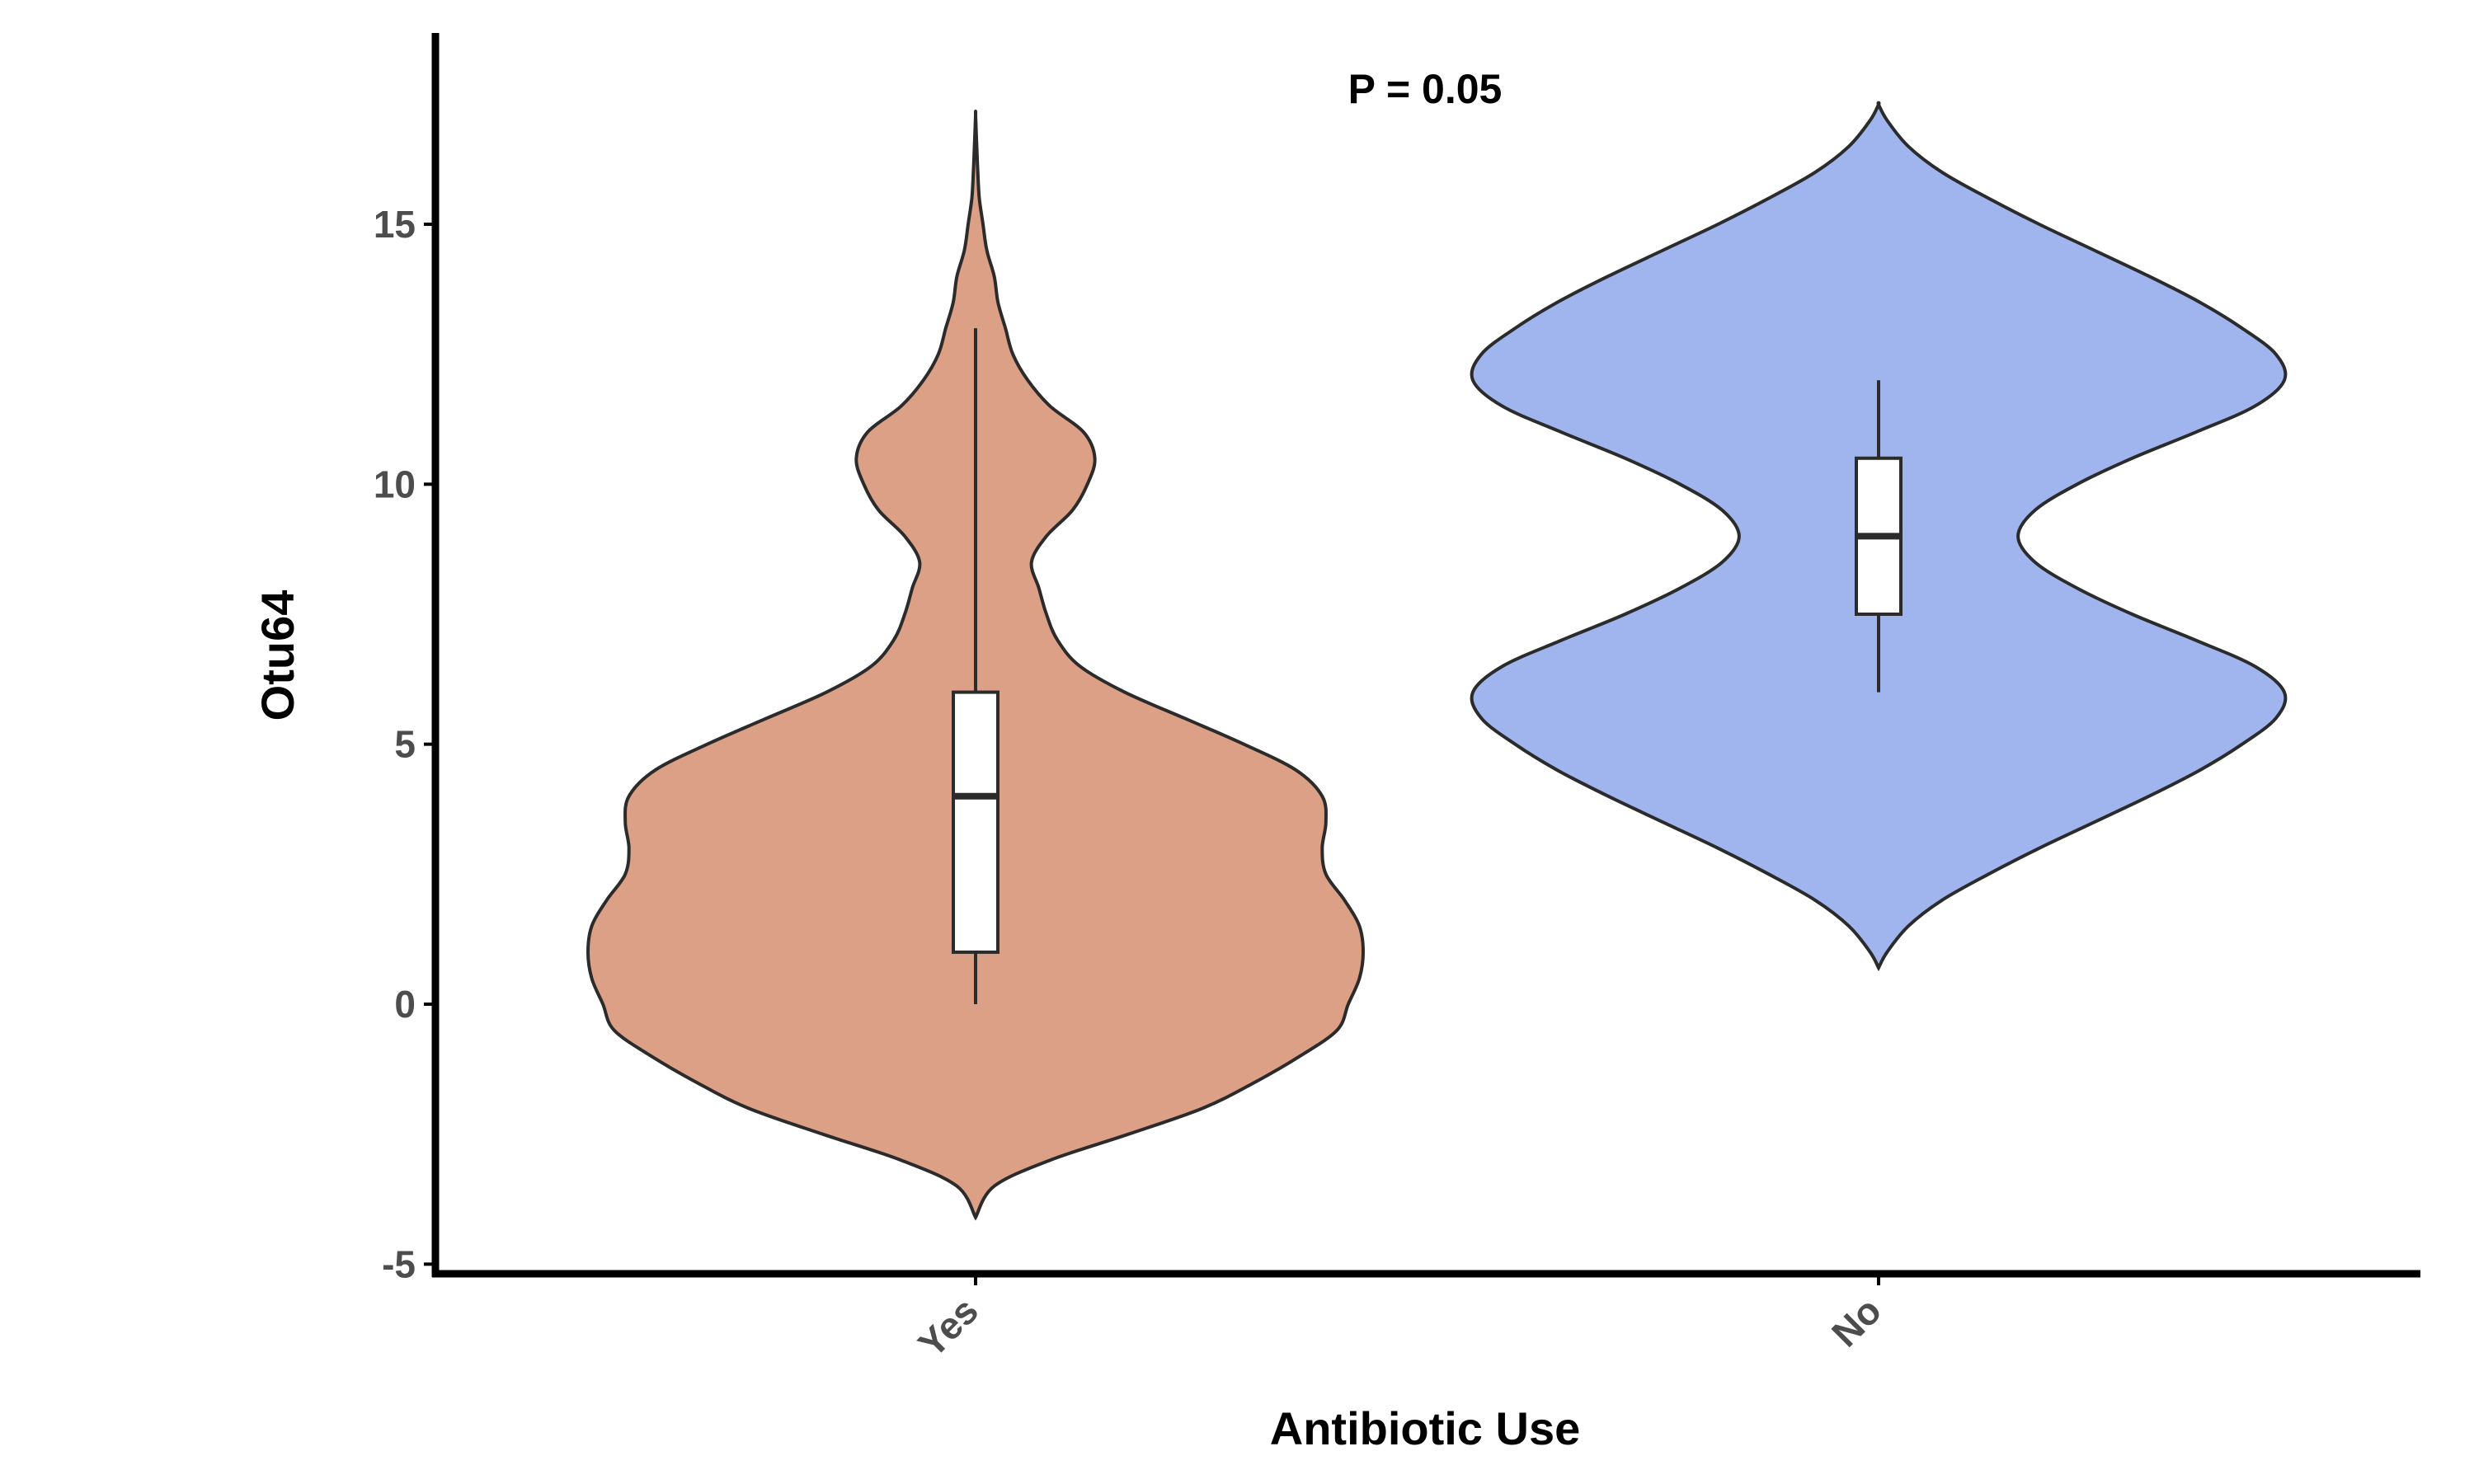  Describe the element at coordinates (399, 1263) in the screenshot. I see `y-tick-label: -5` at that location.